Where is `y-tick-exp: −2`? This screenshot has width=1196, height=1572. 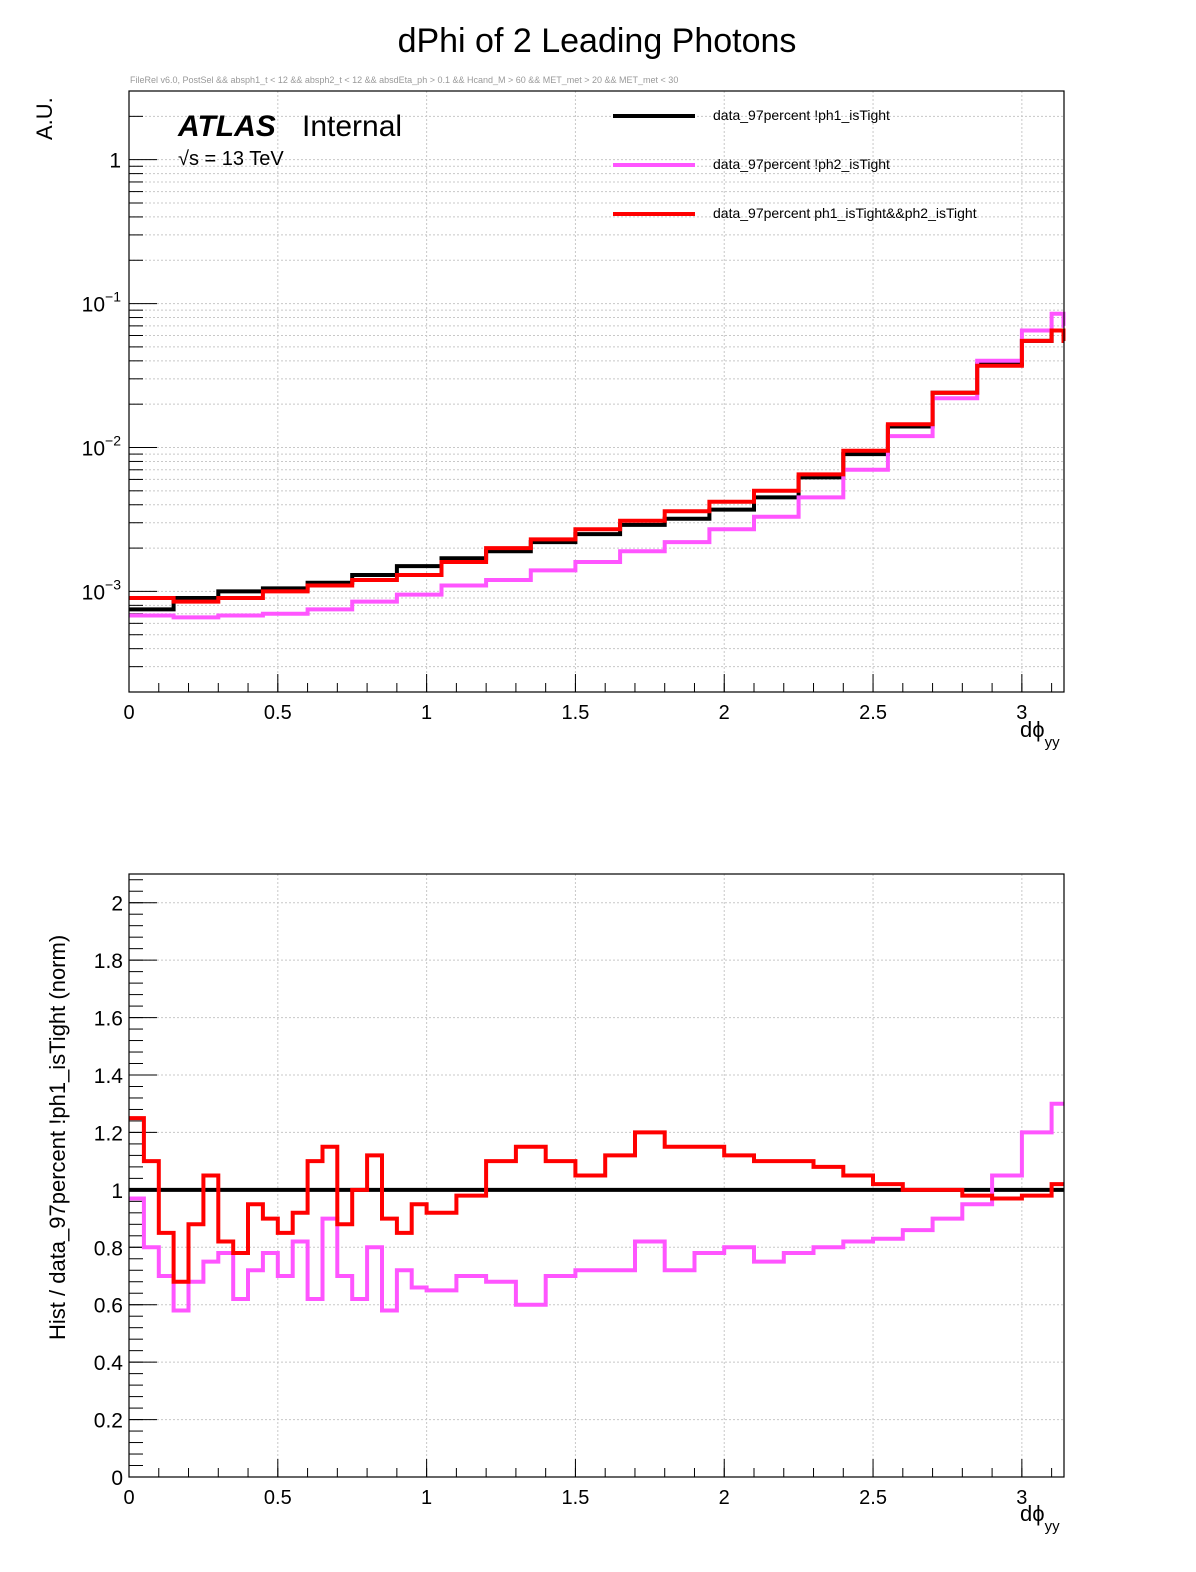
y-tick-exp: −2 is located at coordinates (113, 440).